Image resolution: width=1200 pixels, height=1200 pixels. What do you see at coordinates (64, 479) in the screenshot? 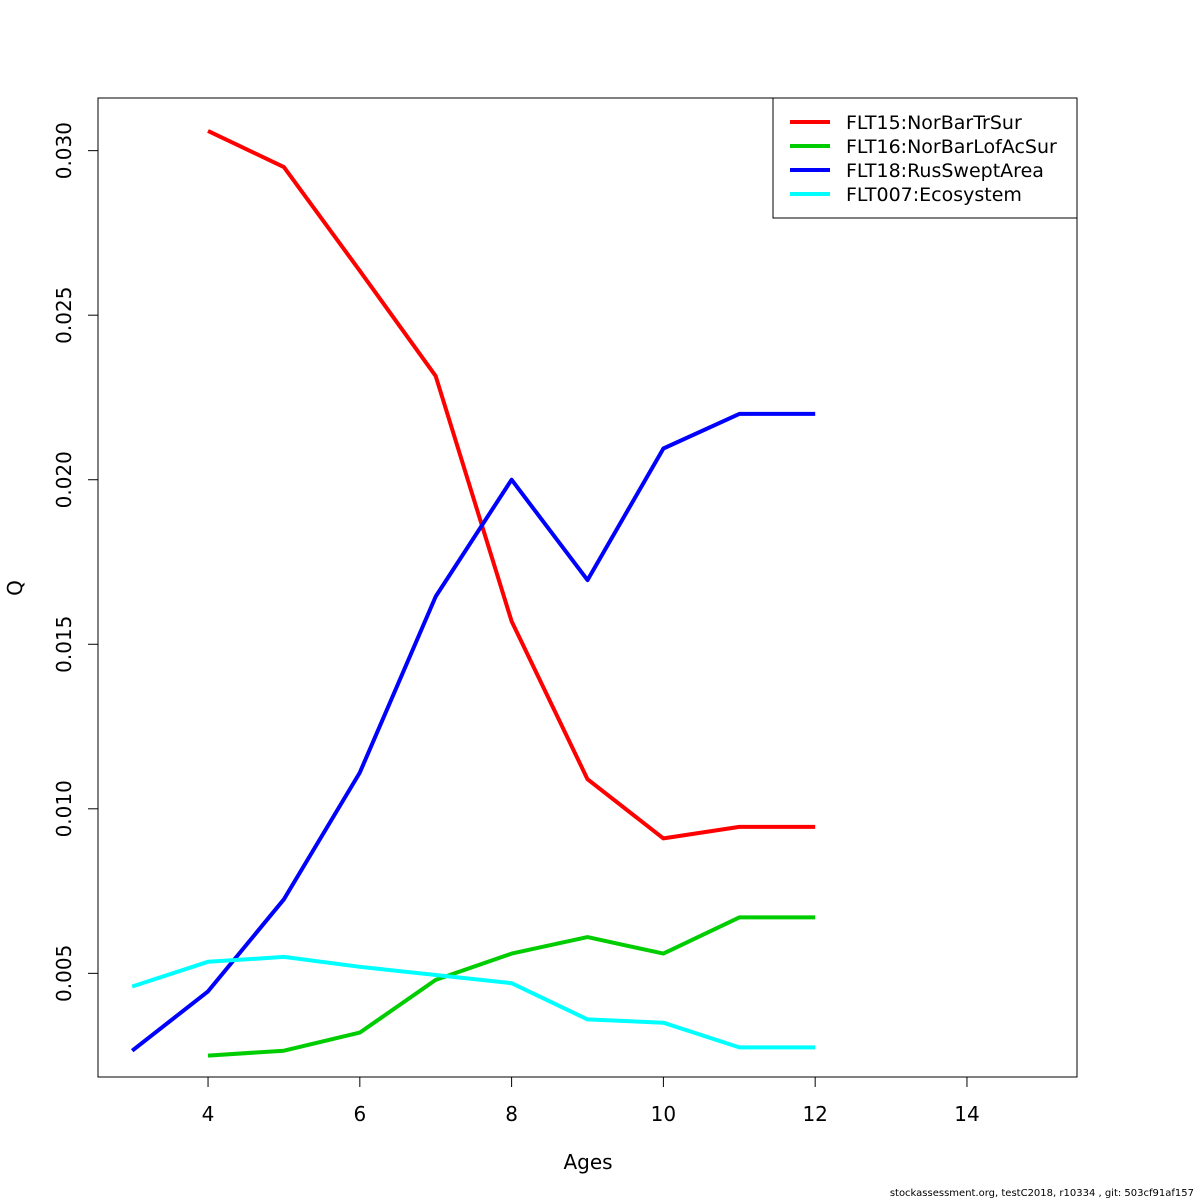
I see `y-tick-label: 0.020` at bounding box center [64, 479].